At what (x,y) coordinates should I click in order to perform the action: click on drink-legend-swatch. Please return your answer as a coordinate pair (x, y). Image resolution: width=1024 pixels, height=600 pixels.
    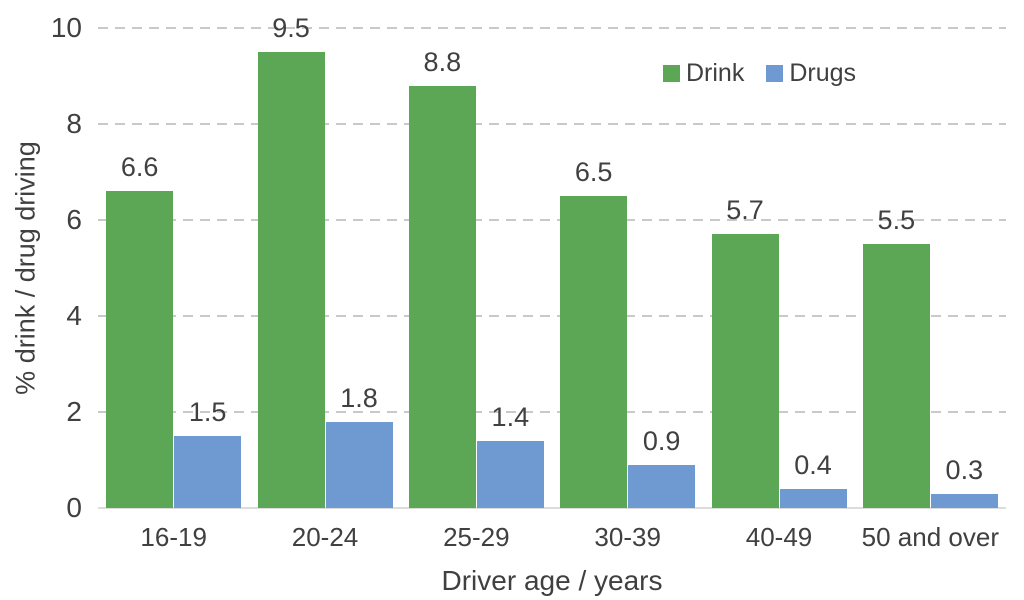
    Looking at the image, I should click on (671, 73).